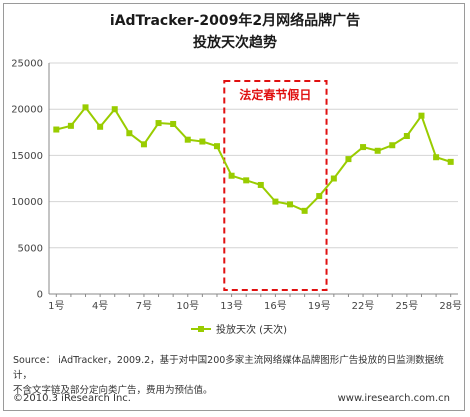  Describe the element at coordinates (56, 306) in the screenshot. I see `x-tick-label: 1号` at that location.